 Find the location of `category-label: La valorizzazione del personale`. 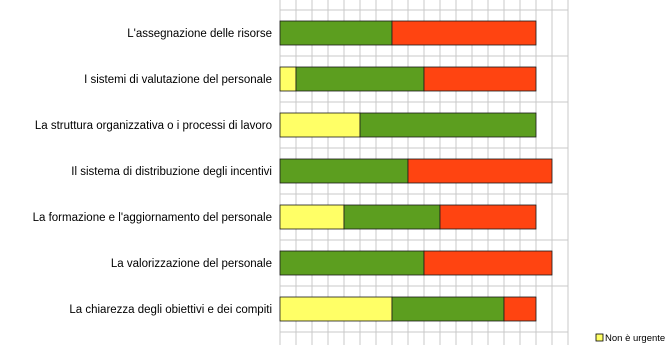

category-label: La valorizzazione del personale is located at coordinates (191, 264).